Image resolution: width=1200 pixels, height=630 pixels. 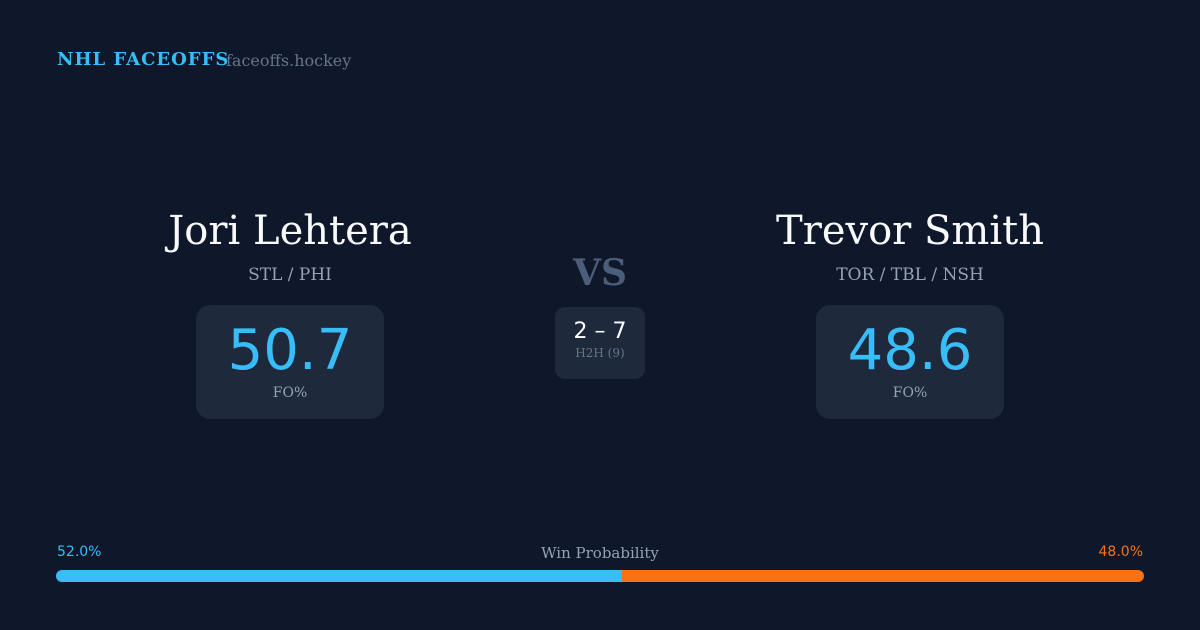 I want to click on win-probability-label: Win Probability, so click(x=600, y=553).